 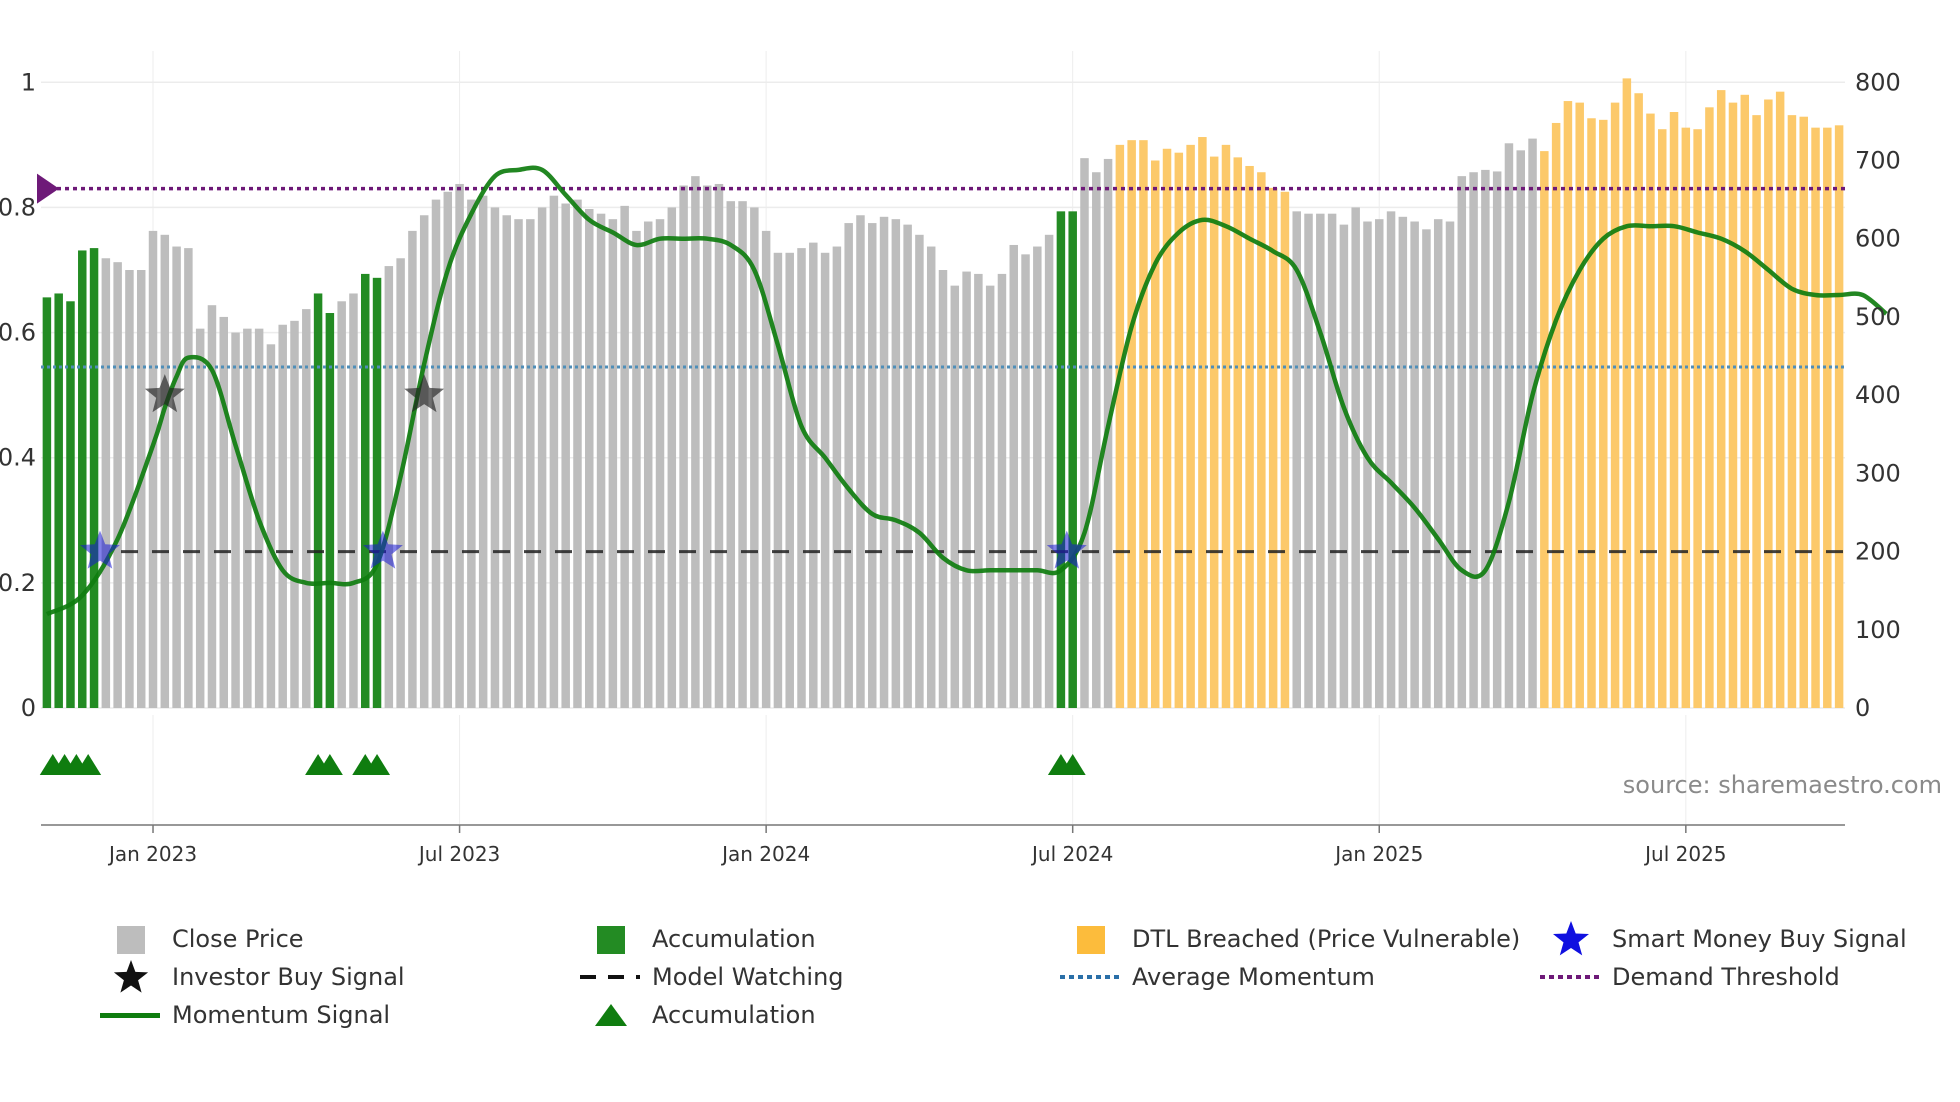 I want to click on legend-label: Investor Buy Signal, so click(x=288, y=977).